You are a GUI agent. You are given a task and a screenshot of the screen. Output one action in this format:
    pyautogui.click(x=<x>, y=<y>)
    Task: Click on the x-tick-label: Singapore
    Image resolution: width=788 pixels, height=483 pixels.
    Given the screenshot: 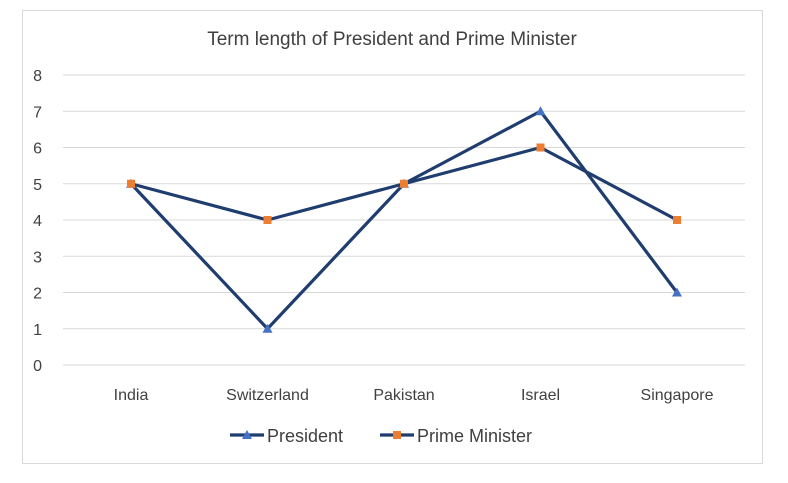 What is the action you would take?
    pyautogui.click(x=677, y=395)
    